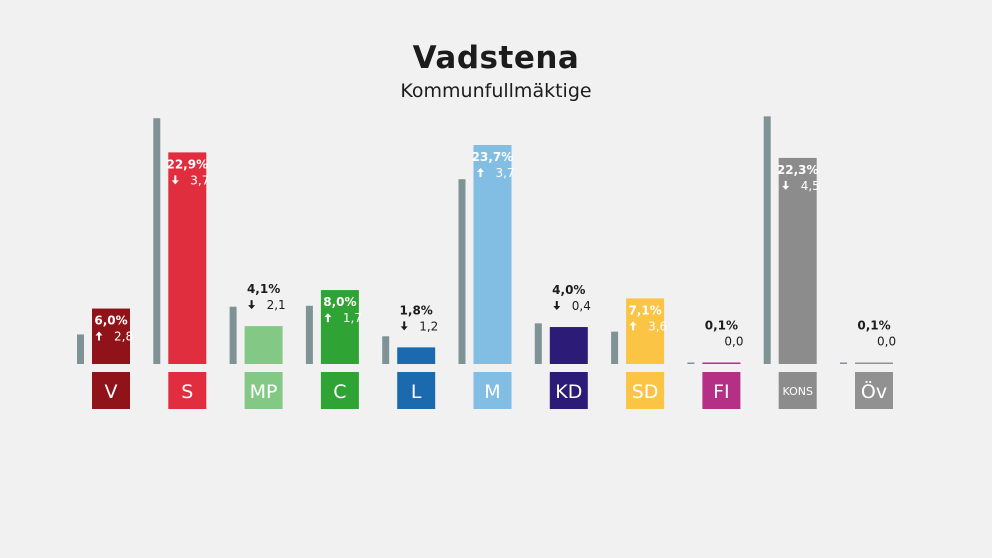  Describe the element at coordinates (557, 306) in the screenshot. I see `change-arrow-kd` at that location.